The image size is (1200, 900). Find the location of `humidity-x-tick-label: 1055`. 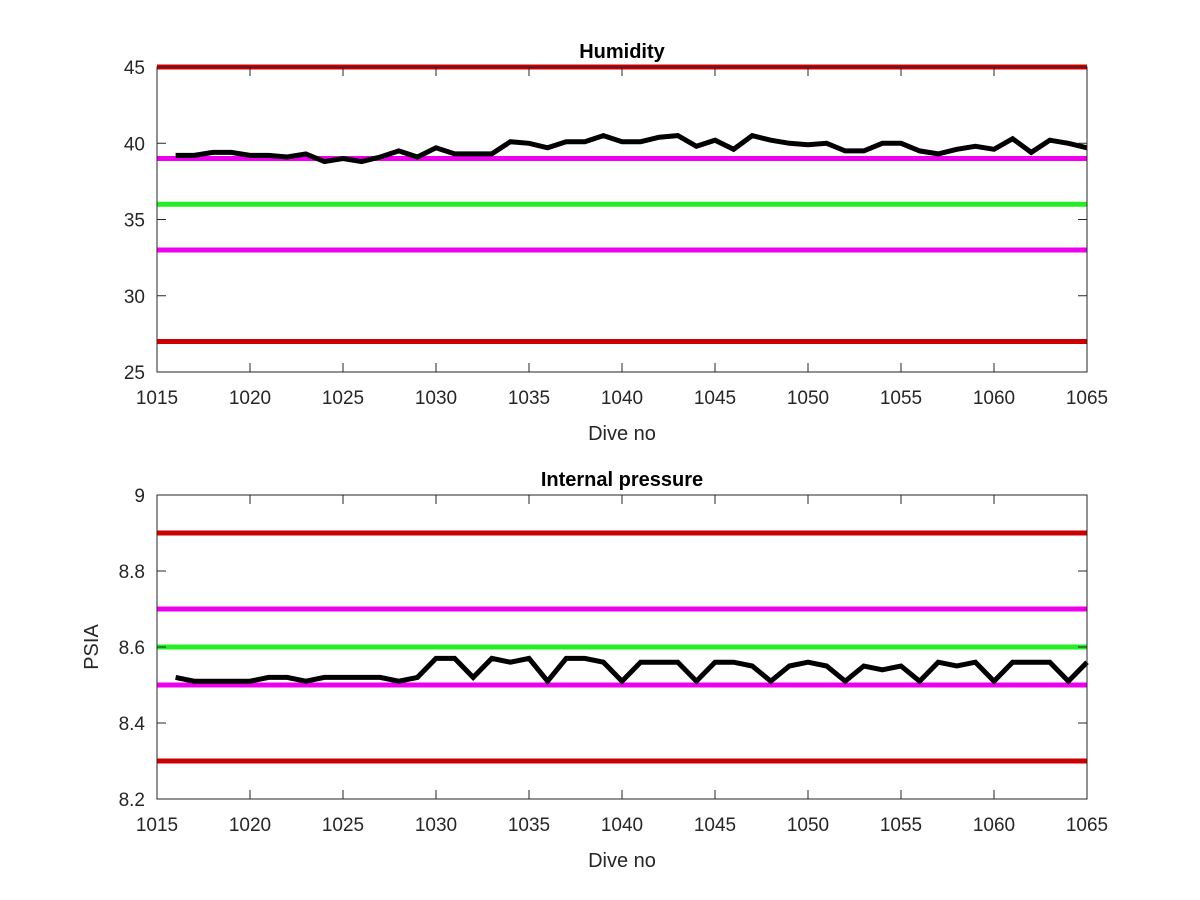

humidity-x-tick-label: 1055 is located at coordinates (901, 398).